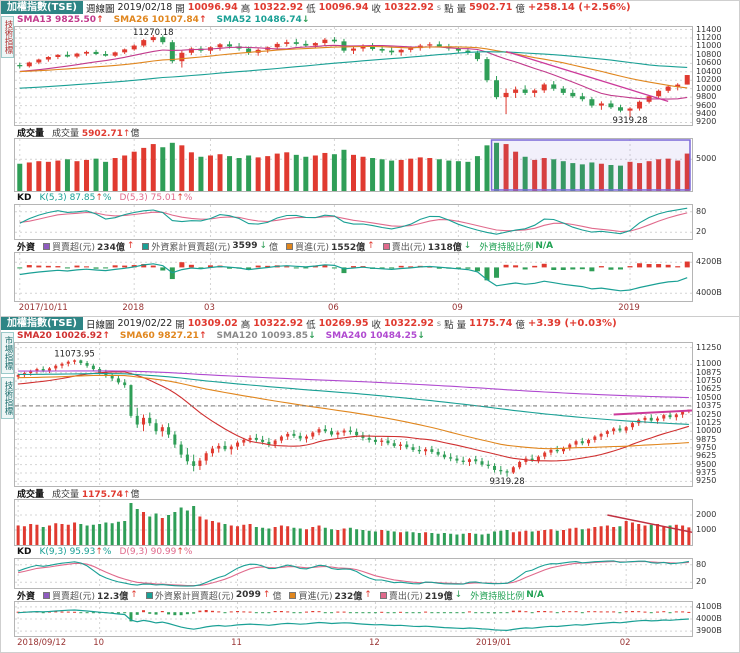 Image resolution: width=740 pixels, height=653 pixels. Describe the element at coordinates (311, 325) in the screenshot. I see `low-label: 低` at that location.